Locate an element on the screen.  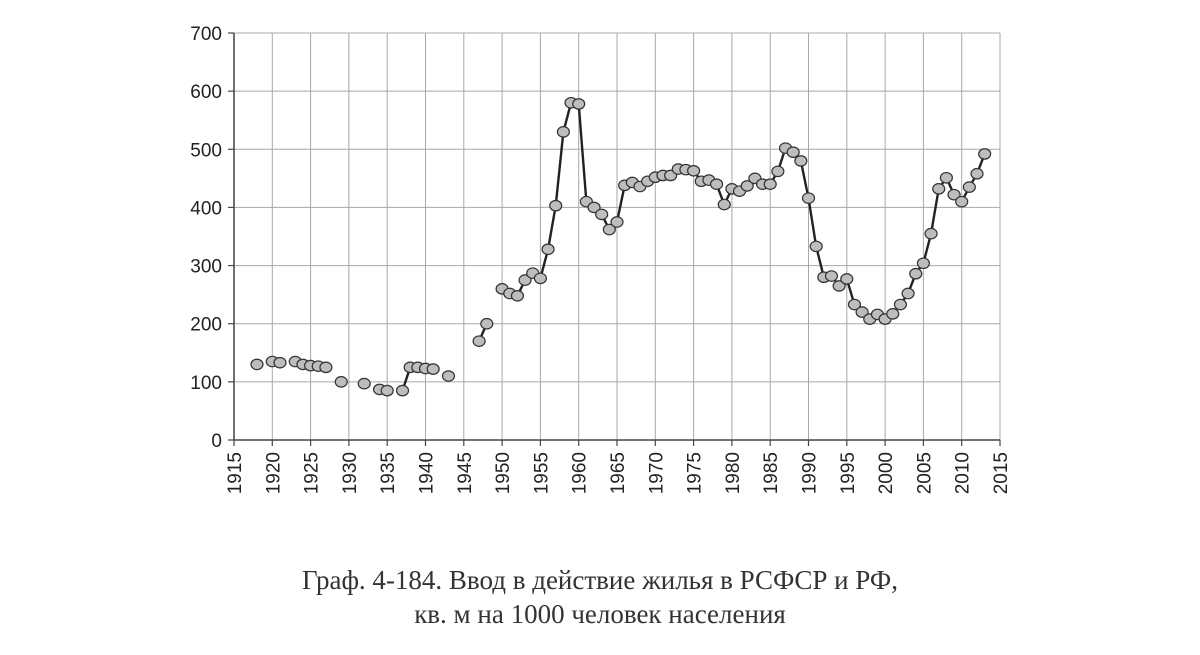
chart-caption-line-2: кв. м на 1000 человек населения is located at coordinates (600, 614).